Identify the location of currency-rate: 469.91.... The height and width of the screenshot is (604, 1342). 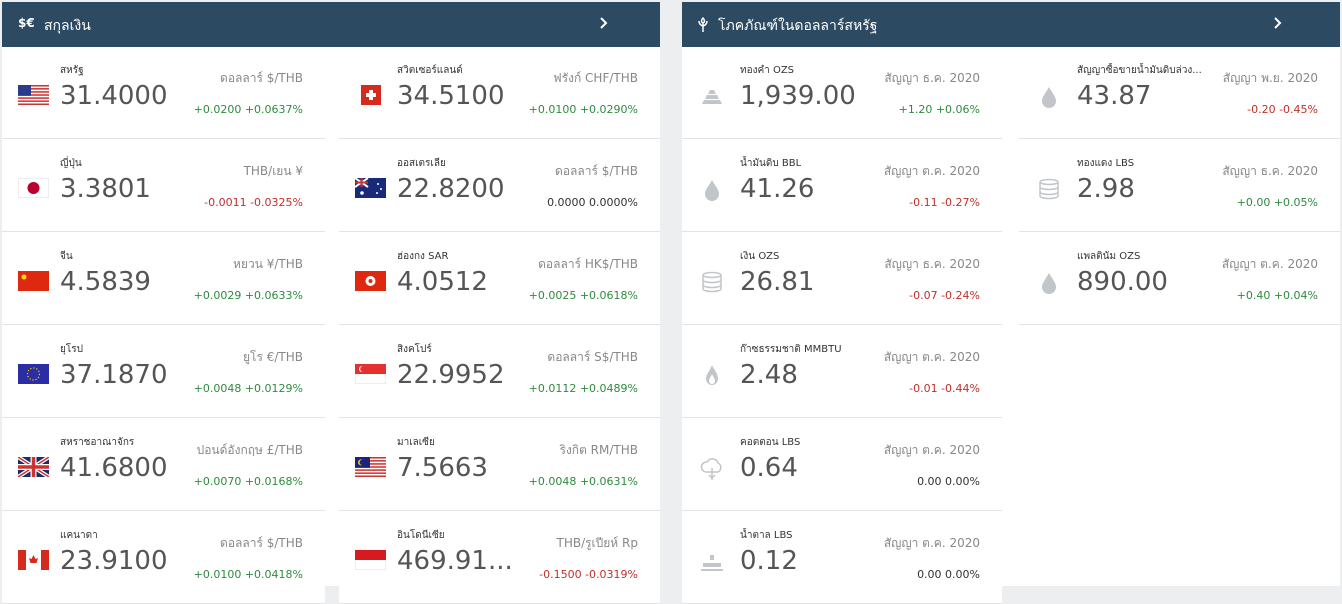
(455, 561).